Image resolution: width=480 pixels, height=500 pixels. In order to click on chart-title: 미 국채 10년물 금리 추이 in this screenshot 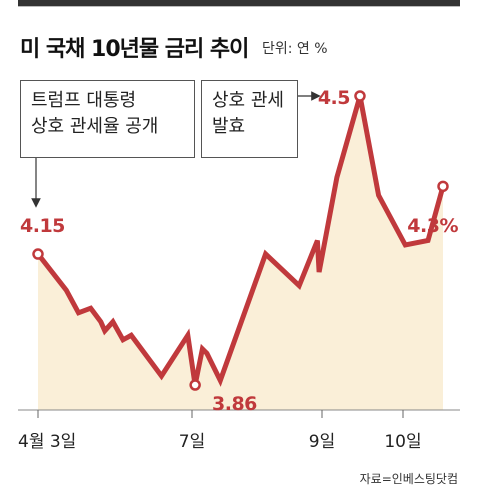, I will do `click(134, 49)`.